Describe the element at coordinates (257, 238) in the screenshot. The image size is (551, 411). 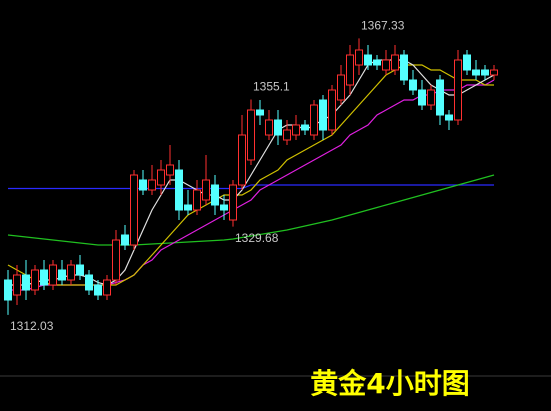
I see `price-annotation: 1329.68` at that location.